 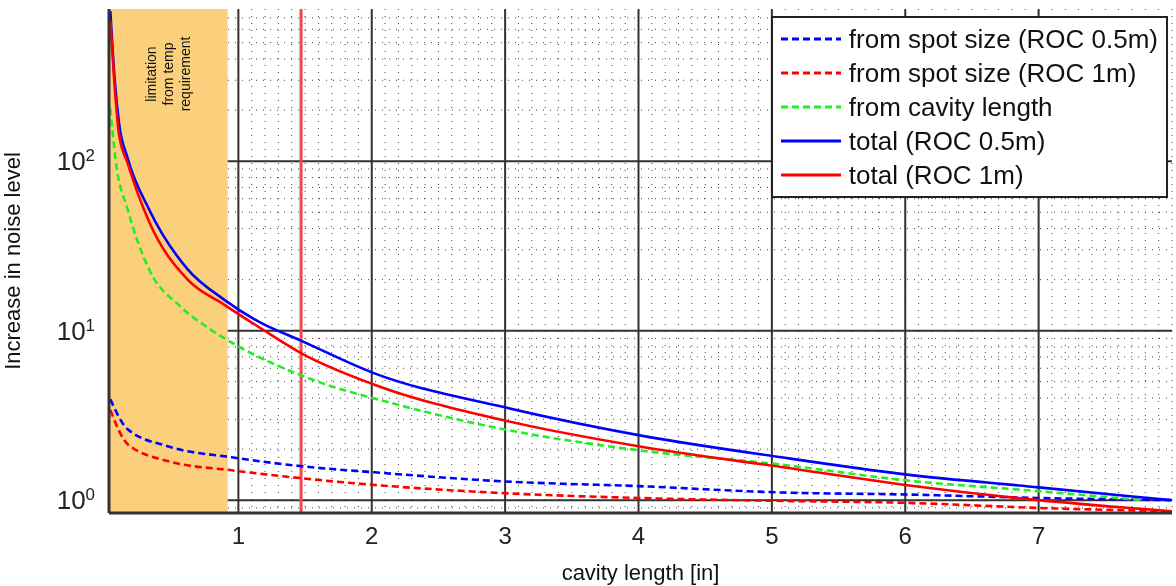 I want to click on y-tick-label: 10$^{0}$, so click(x=75, y=500).